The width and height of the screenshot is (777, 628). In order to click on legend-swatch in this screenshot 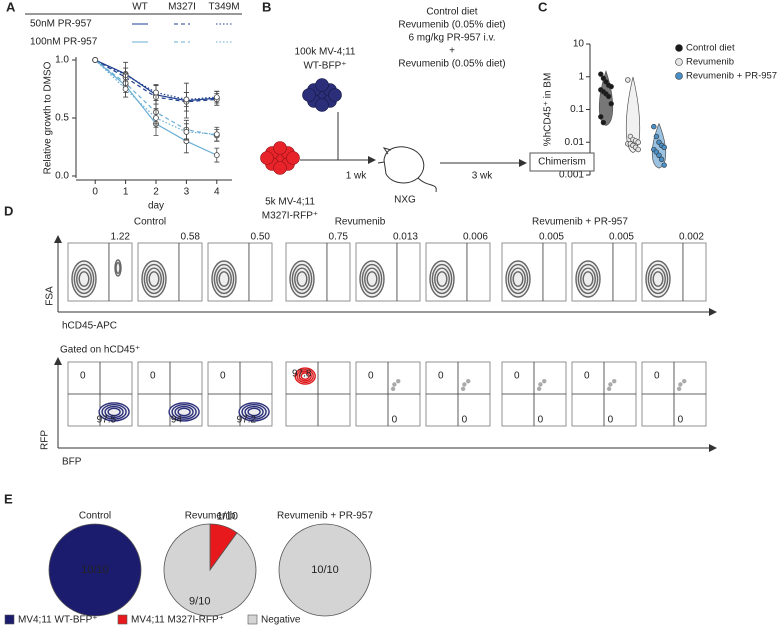, I will do `click(122, 619)`.